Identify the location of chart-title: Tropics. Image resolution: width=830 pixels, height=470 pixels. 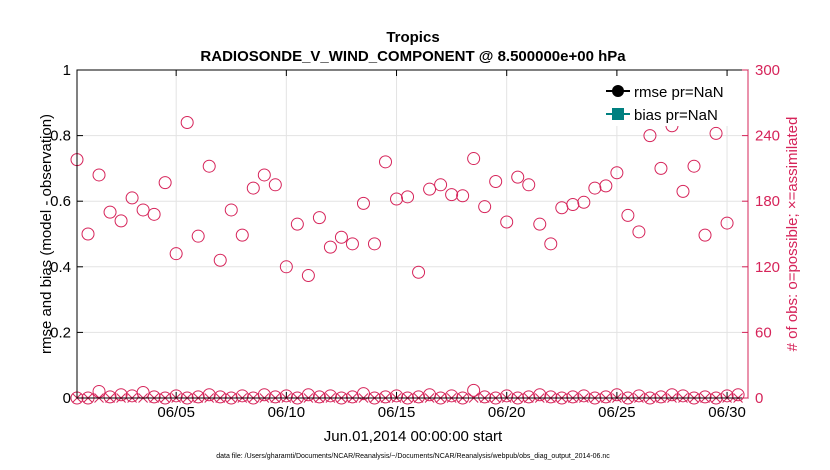
(412, 37).